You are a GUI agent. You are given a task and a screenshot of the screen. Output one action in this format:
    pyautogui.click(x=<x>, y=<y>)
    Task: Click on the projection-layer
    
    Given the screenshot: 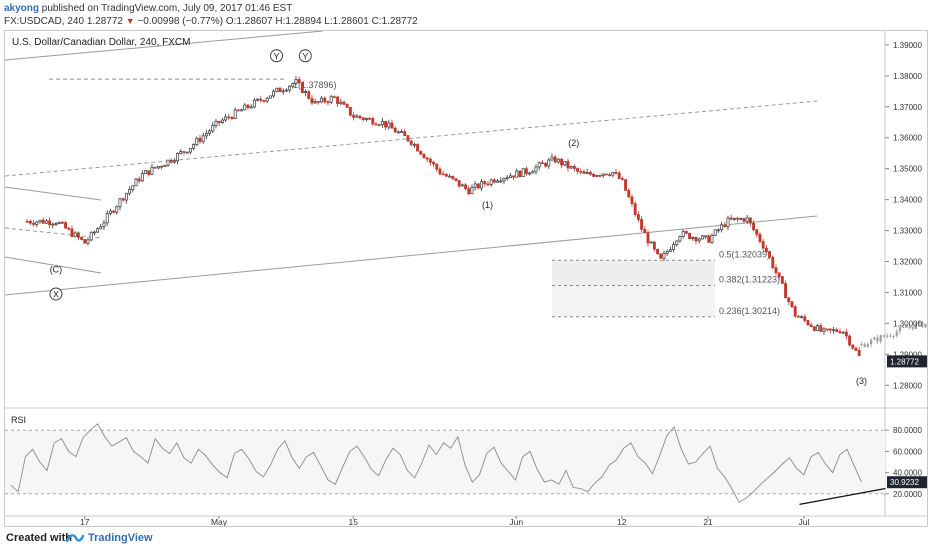 What is the action you would take?
    pyautogui.click(x=893, y=334)
    